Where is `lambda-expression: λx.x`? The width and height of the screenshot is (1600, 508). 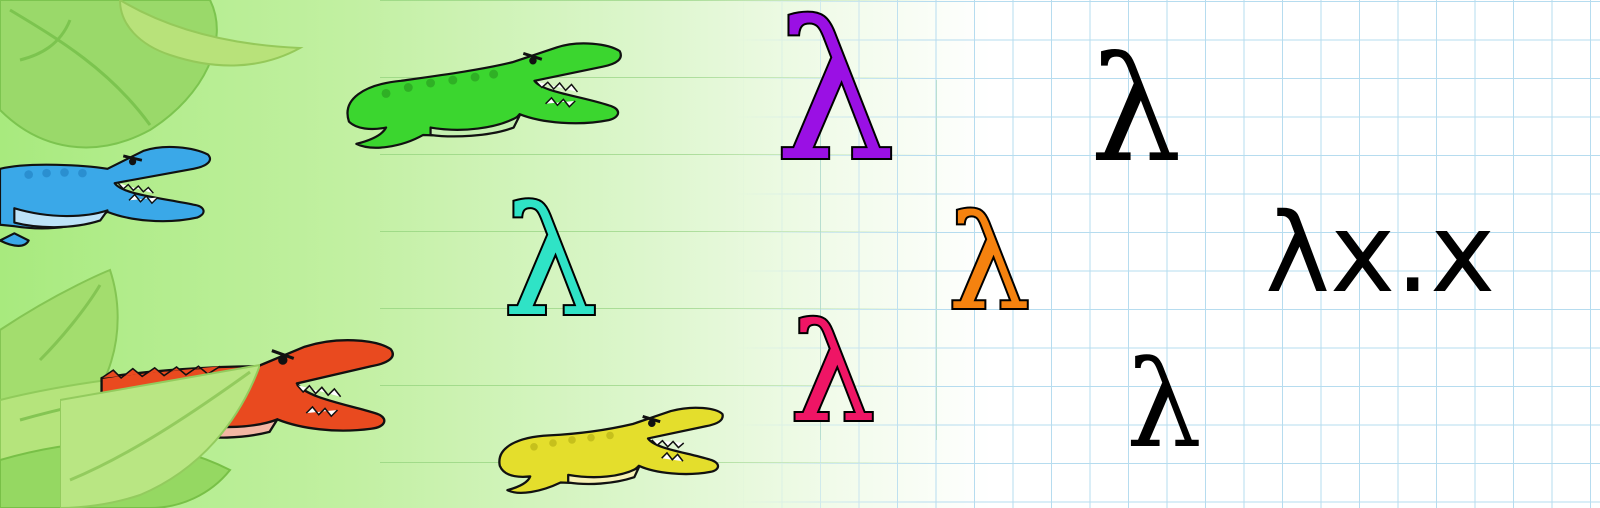 lambda-expression: λx.x is located at coordinates (1380, 253).